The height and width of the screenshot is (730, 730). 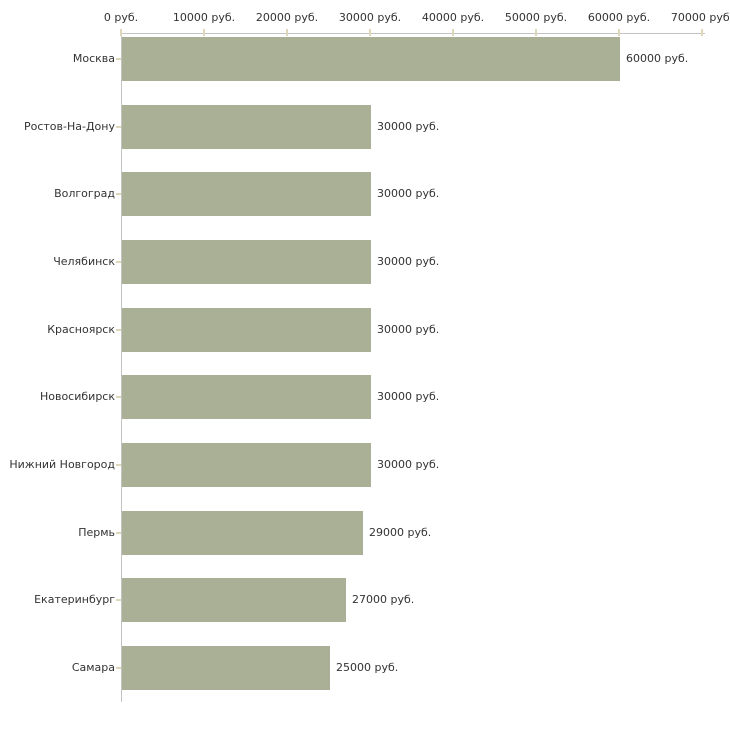 What do you see at coordinates (77, 396) in the screenshot?
I see `category-label: Новосибирск` at bounding box center [77, 396].